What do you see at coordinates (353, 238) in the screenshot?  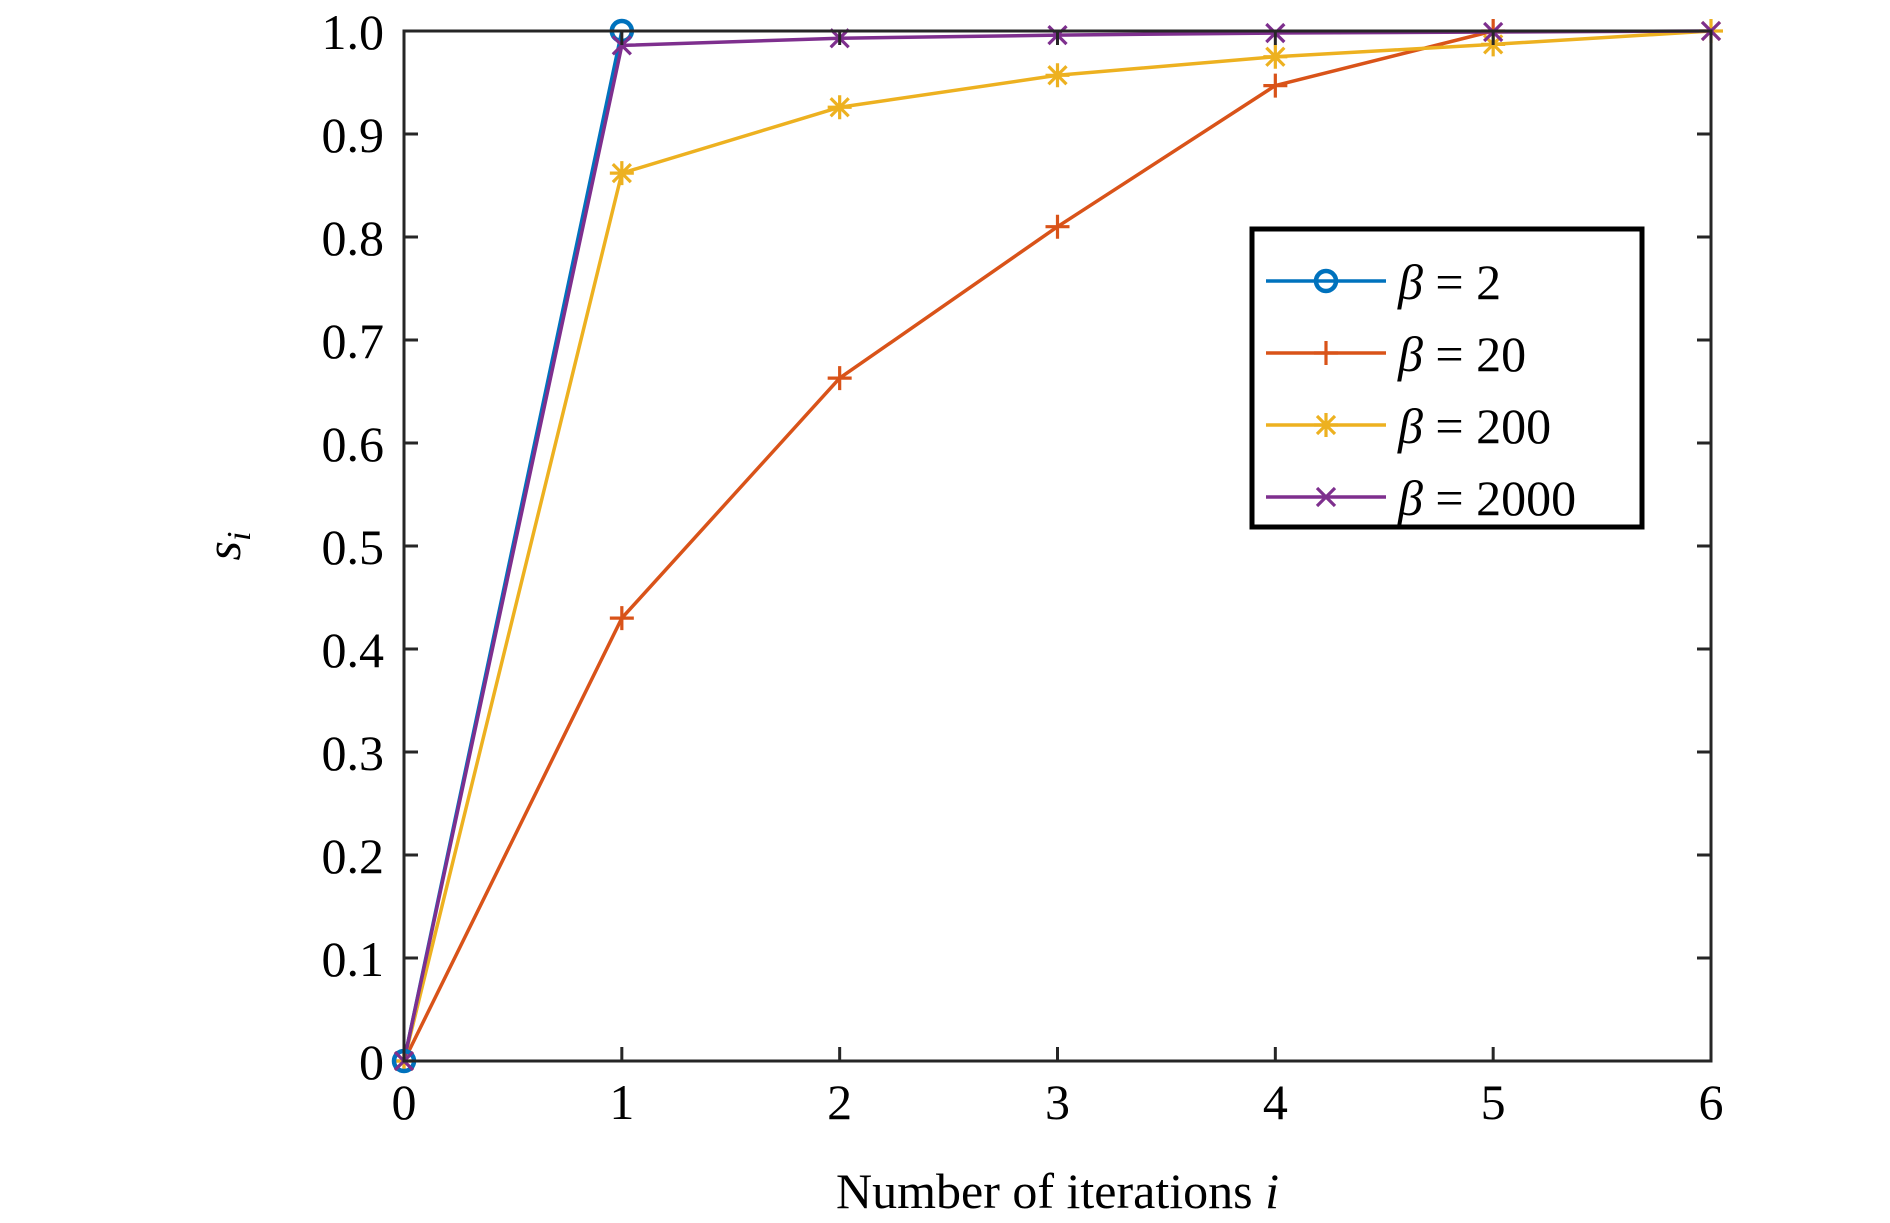 I see `y-tick-label-8: 0.8` at bounding box center [353, 238].